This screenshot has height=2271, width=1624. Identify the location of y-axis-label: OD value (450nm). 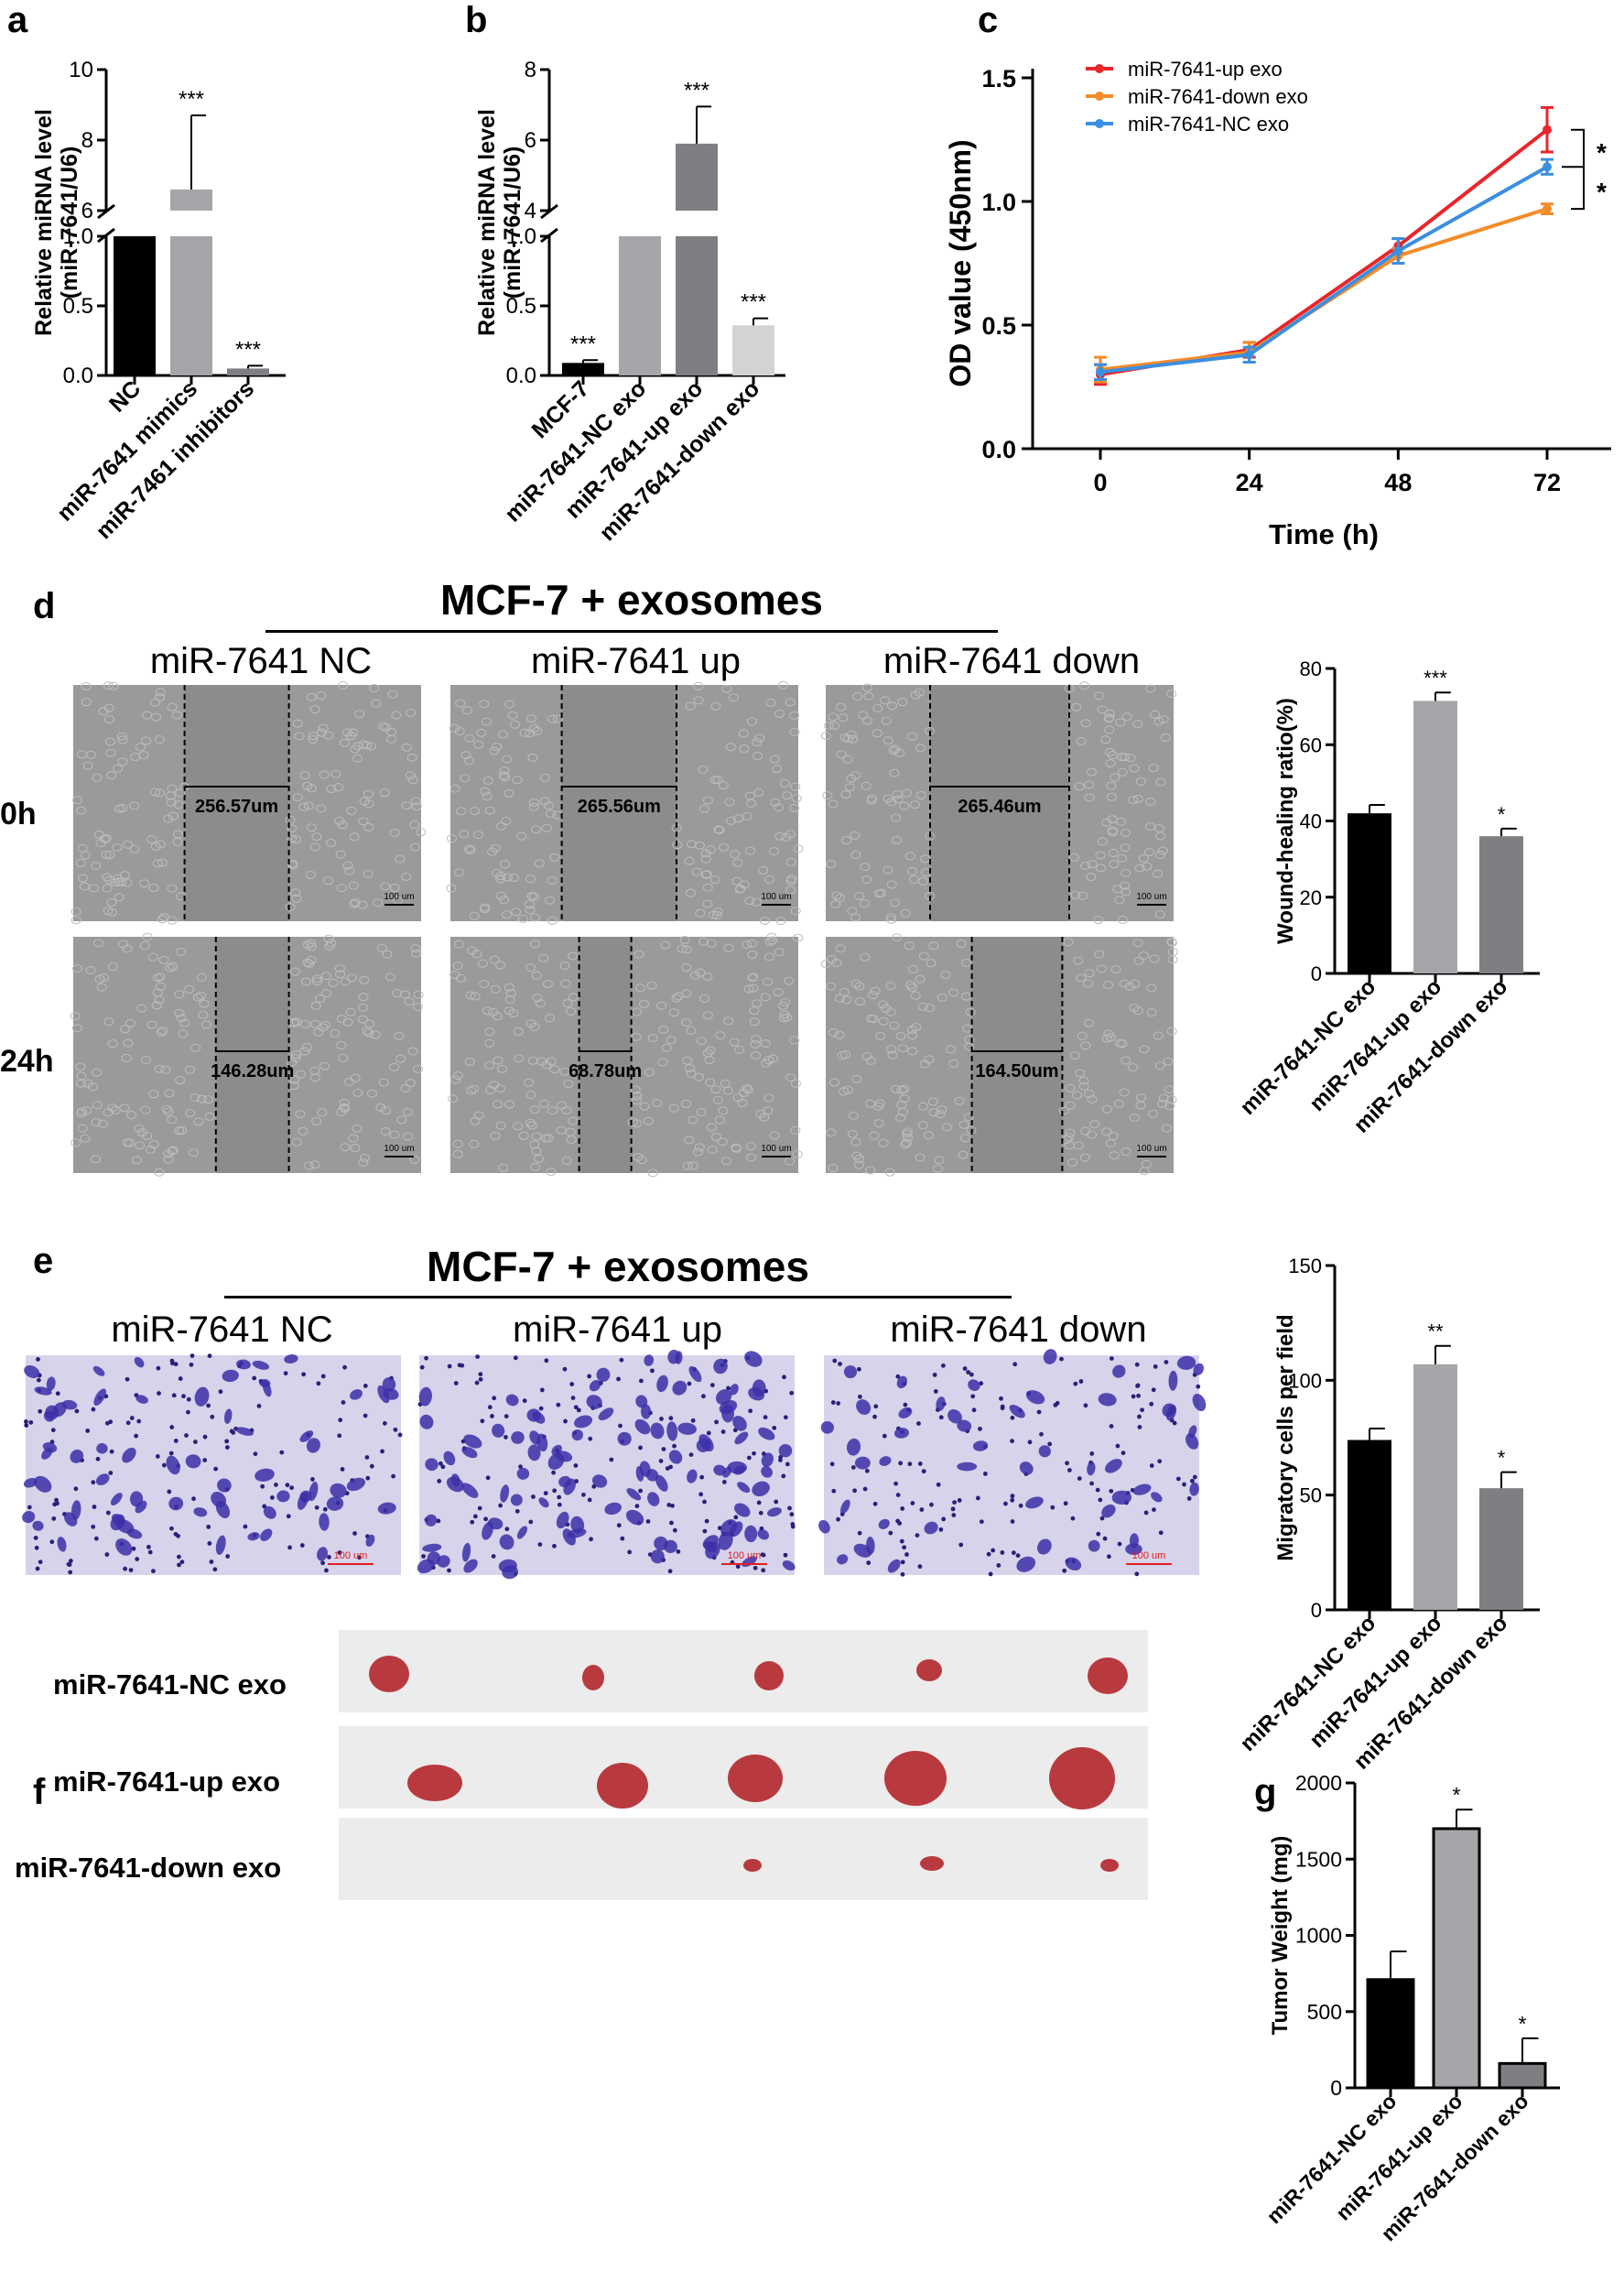
(960, 263).